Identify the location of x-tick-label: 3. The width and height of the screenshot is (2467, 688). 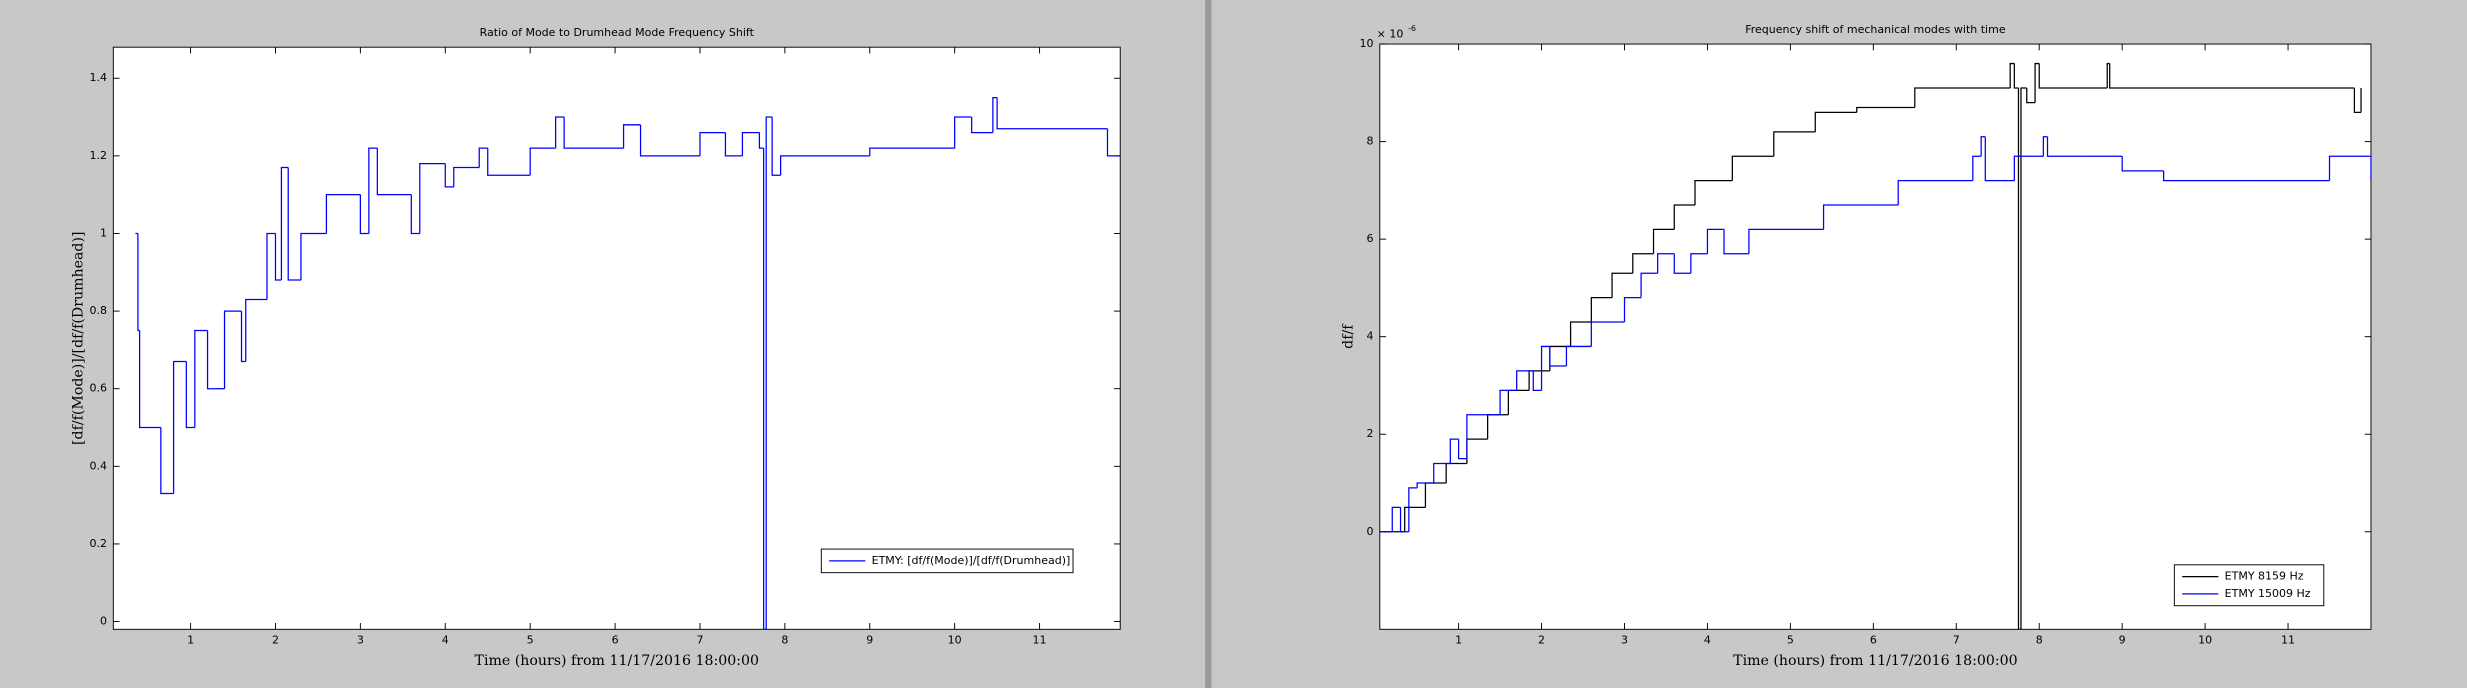
(360, 639).